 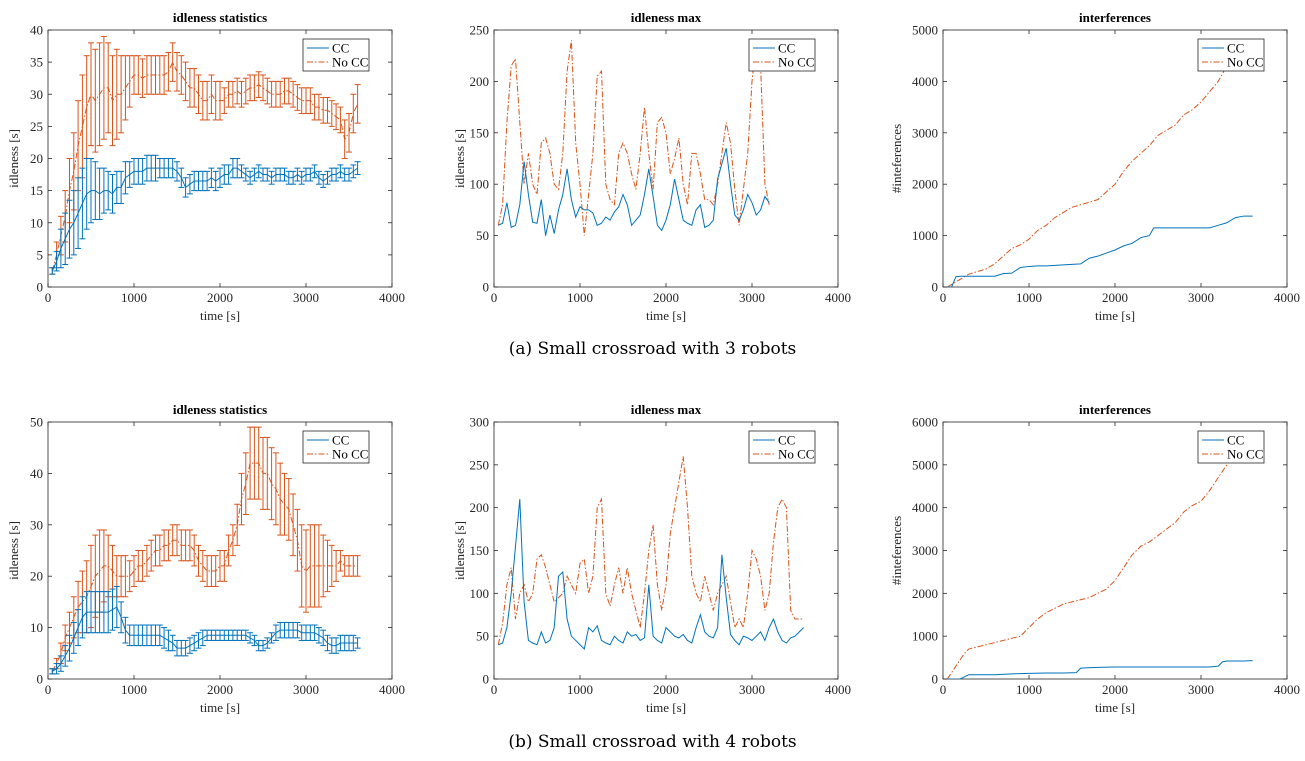 What do you see at coordinates (652, 349) in the screenshot?
I see `caption-a: (a) Small crossroad with 3 robots` at bounding box center [652, 349].